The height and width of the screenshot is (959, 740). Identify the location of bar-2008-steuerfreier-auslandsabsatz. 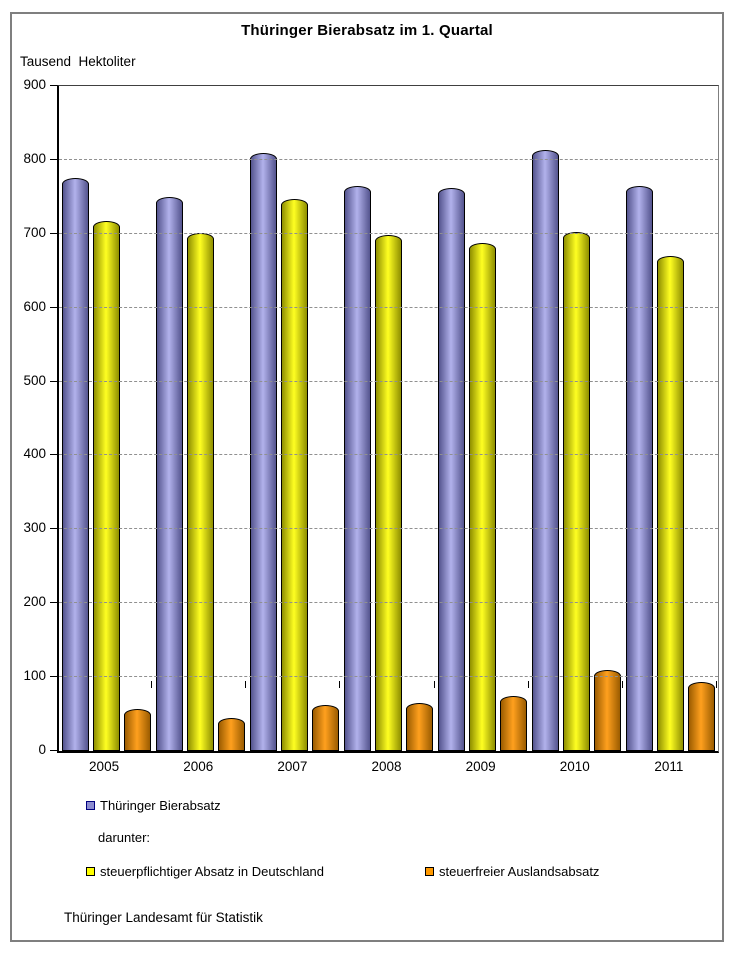
(419, 726).